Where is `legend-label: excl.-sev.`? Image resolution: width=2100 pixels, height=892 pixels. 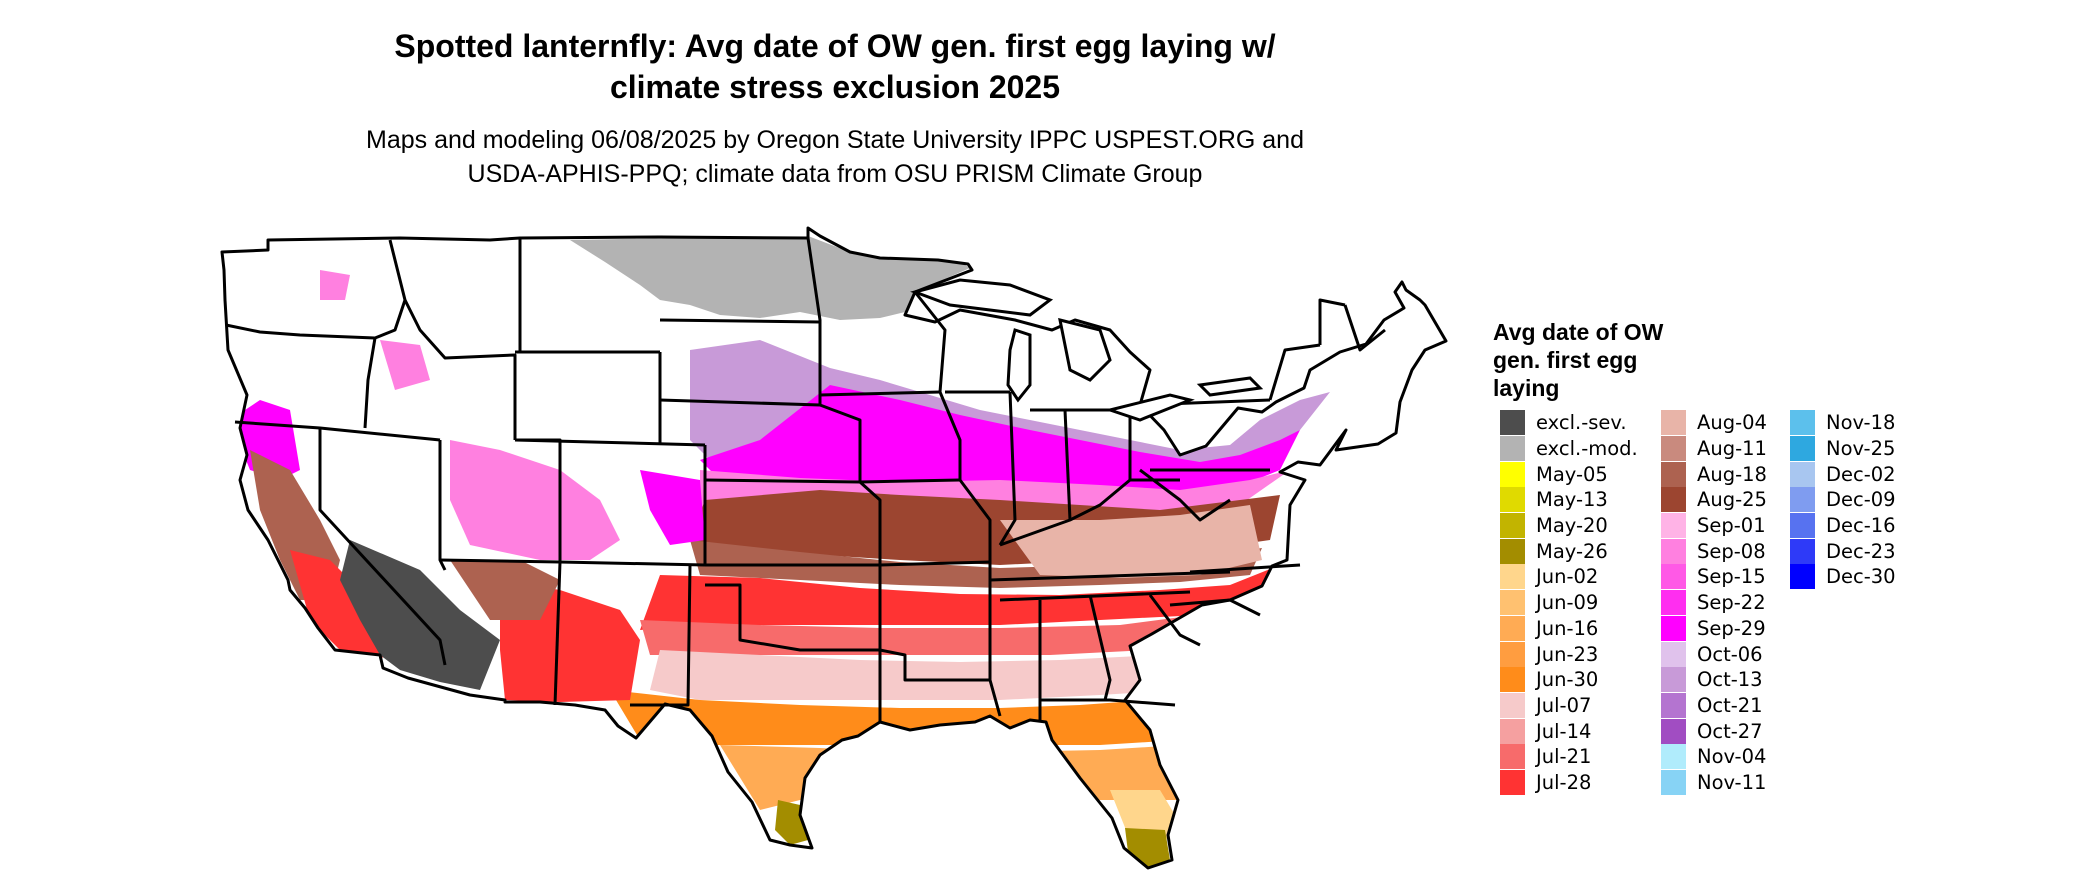 legend-label: excl.-sev. is located at coordinates (1581, 423).